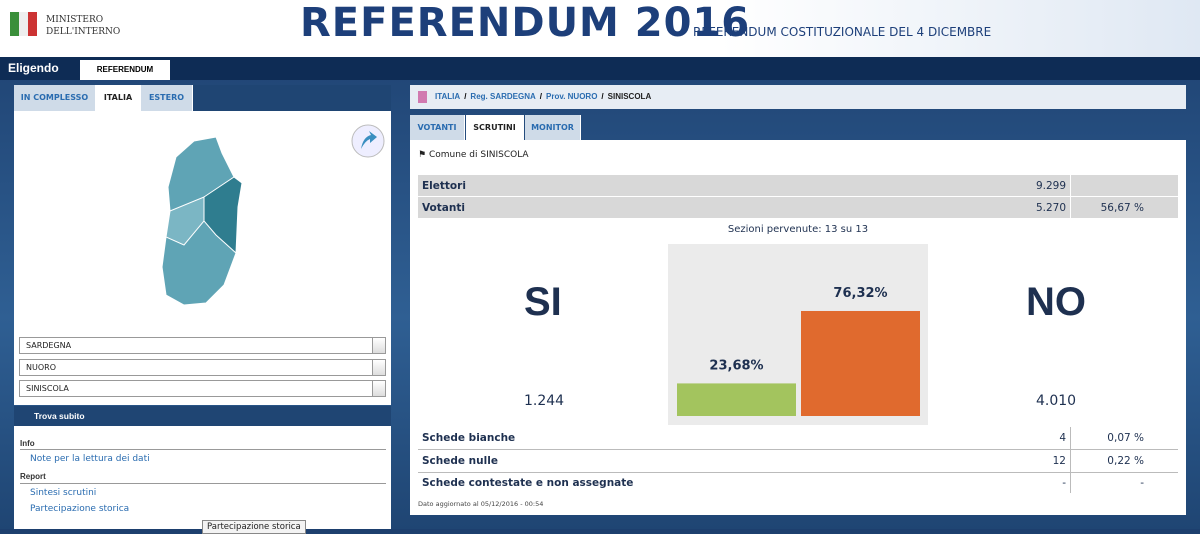 This screenshot has height=534, width=1200. I want to click on nav-bar: Eligendo REFERENDUM, so click(600, 68).